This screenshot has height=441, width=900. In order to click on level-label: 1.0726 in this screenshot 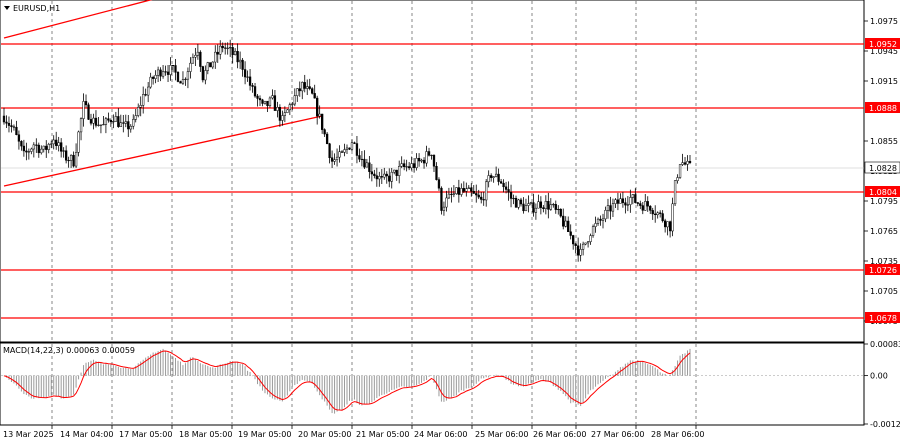, I will do `click(883, 270)`.